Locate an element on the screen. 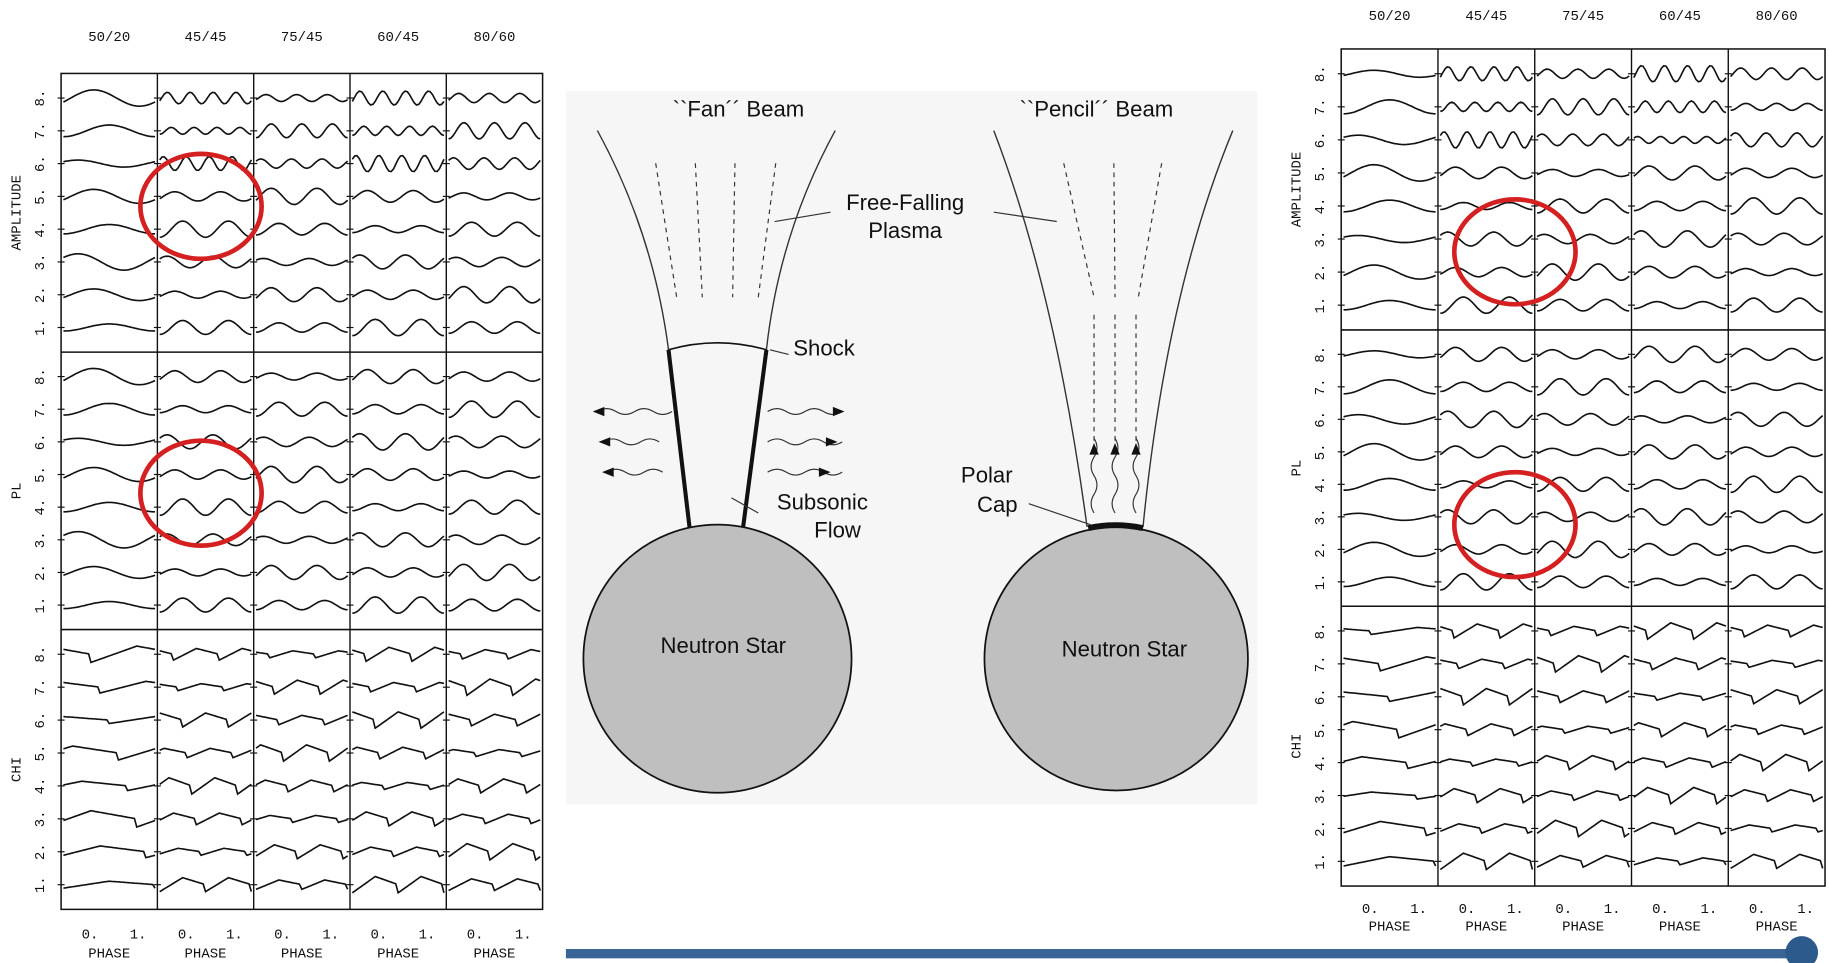 The height and width of the screenshot is (963, 1829). section-label: AMPLITUDE is located at coordinates (17, 213).